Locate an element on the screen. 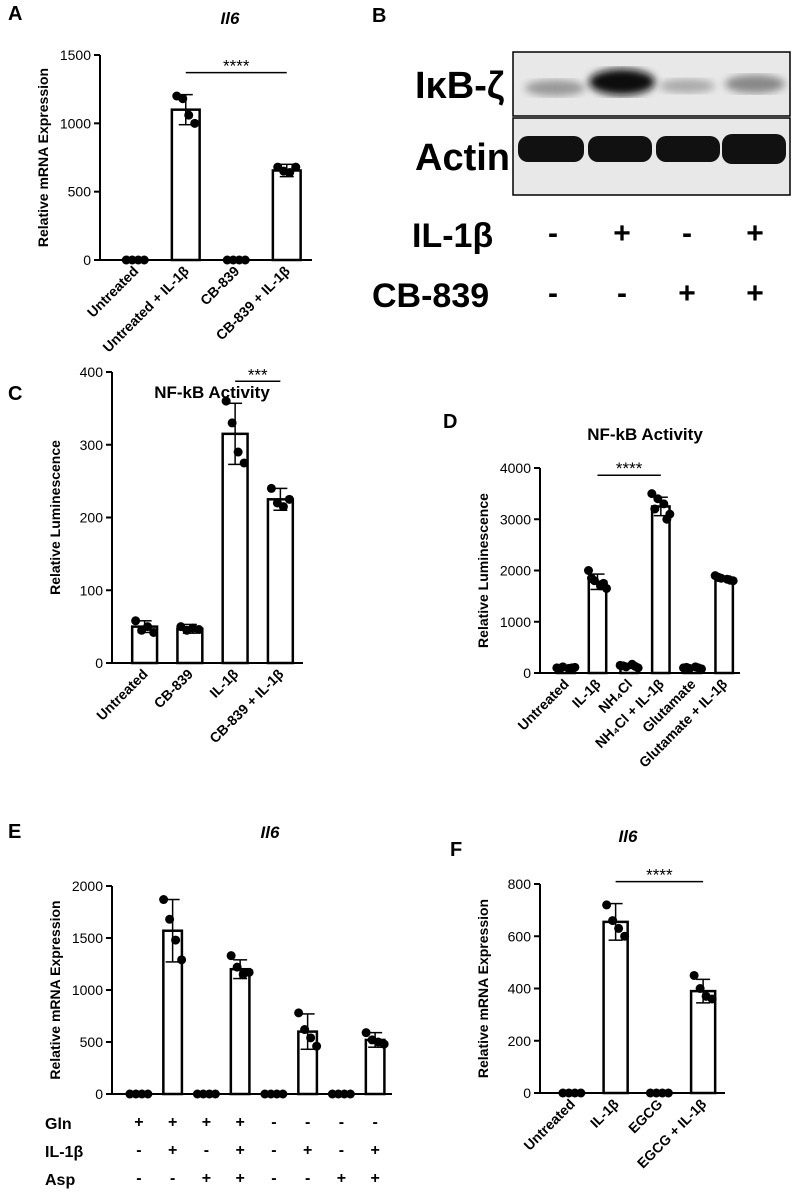  sign: + is located at coordinates (755, 293).